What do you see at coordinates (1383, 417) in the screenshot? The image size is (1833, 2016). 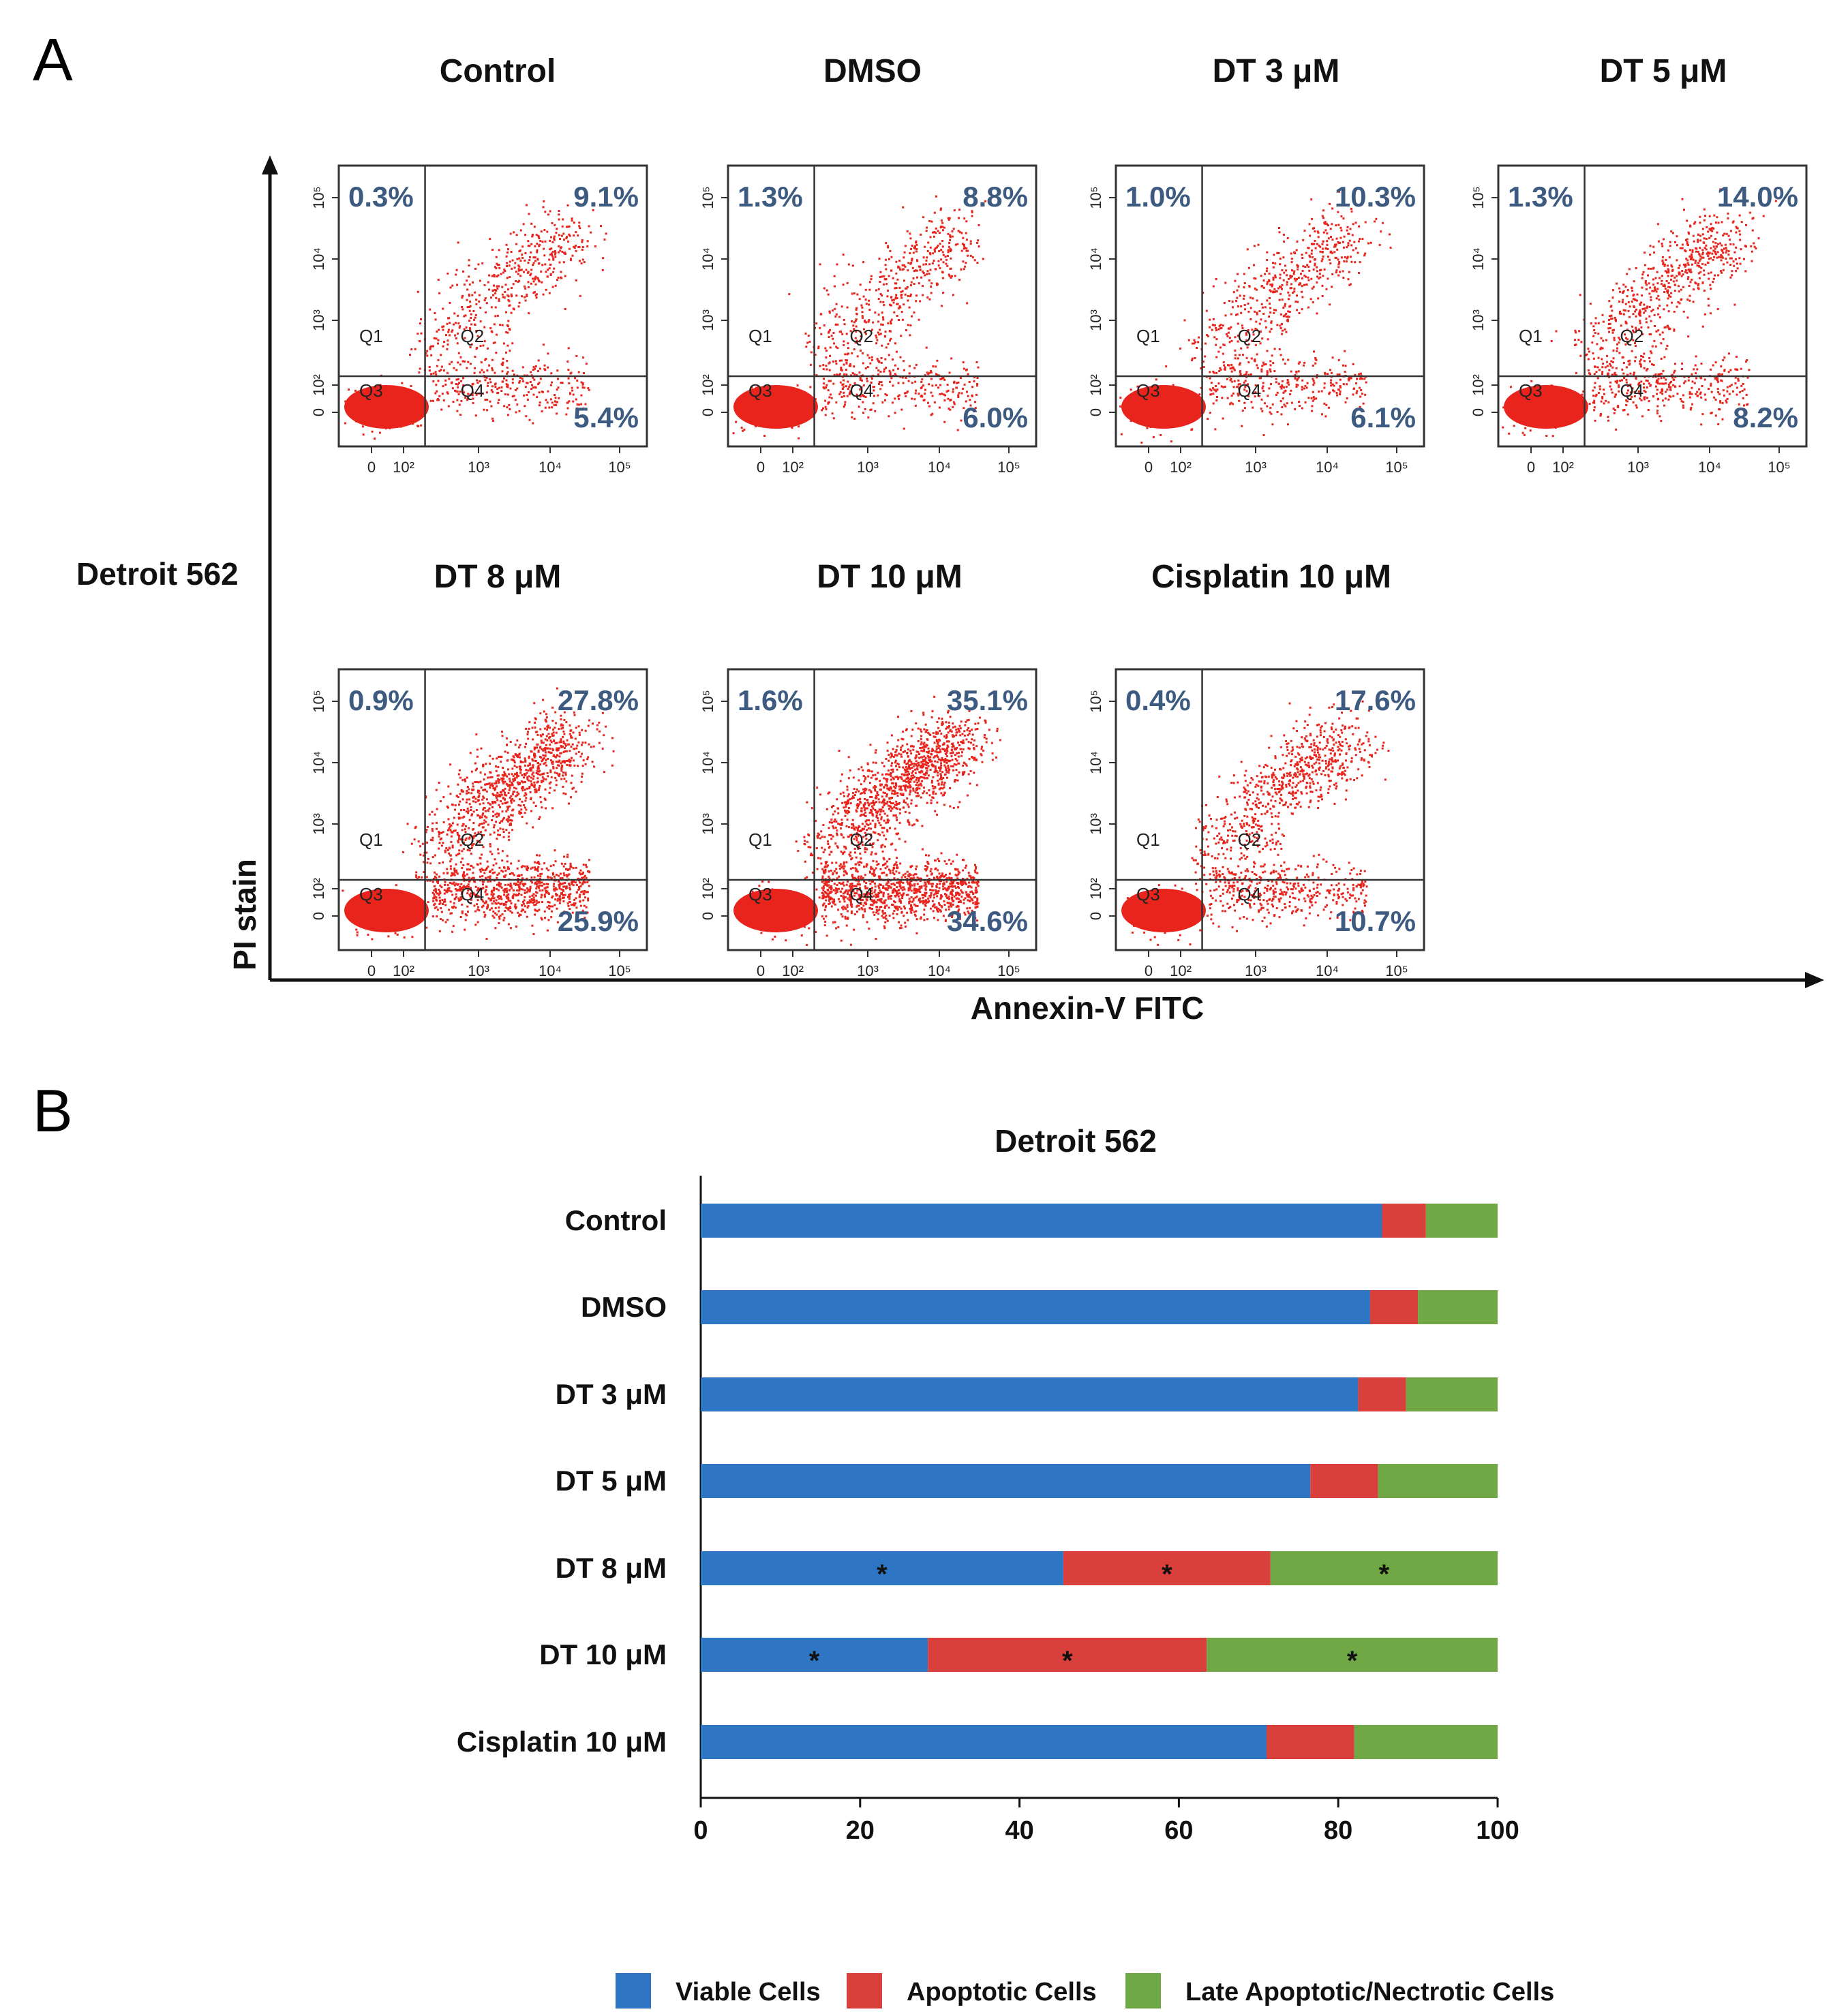 I see `q4-percent: 6.1%` at bounding box center [1383, 417].